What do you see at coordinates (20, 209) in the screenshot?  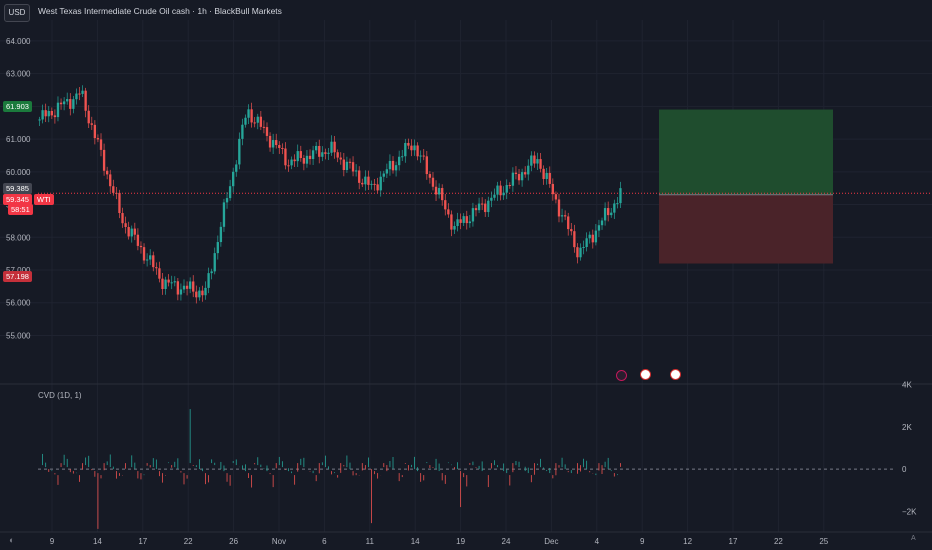 I see `countdown-label: 58:51` at bounding box center [20, 209].